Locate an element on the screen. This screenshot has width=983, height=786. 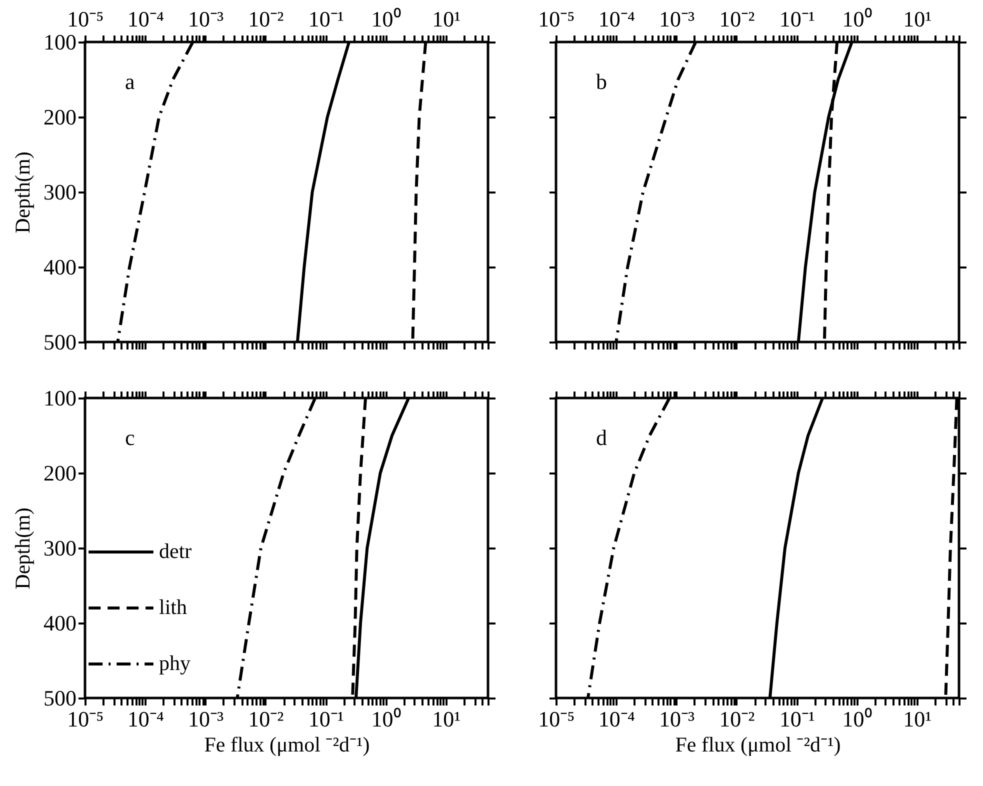
y-tick-label: 500 is located at coordinates (60, 342).